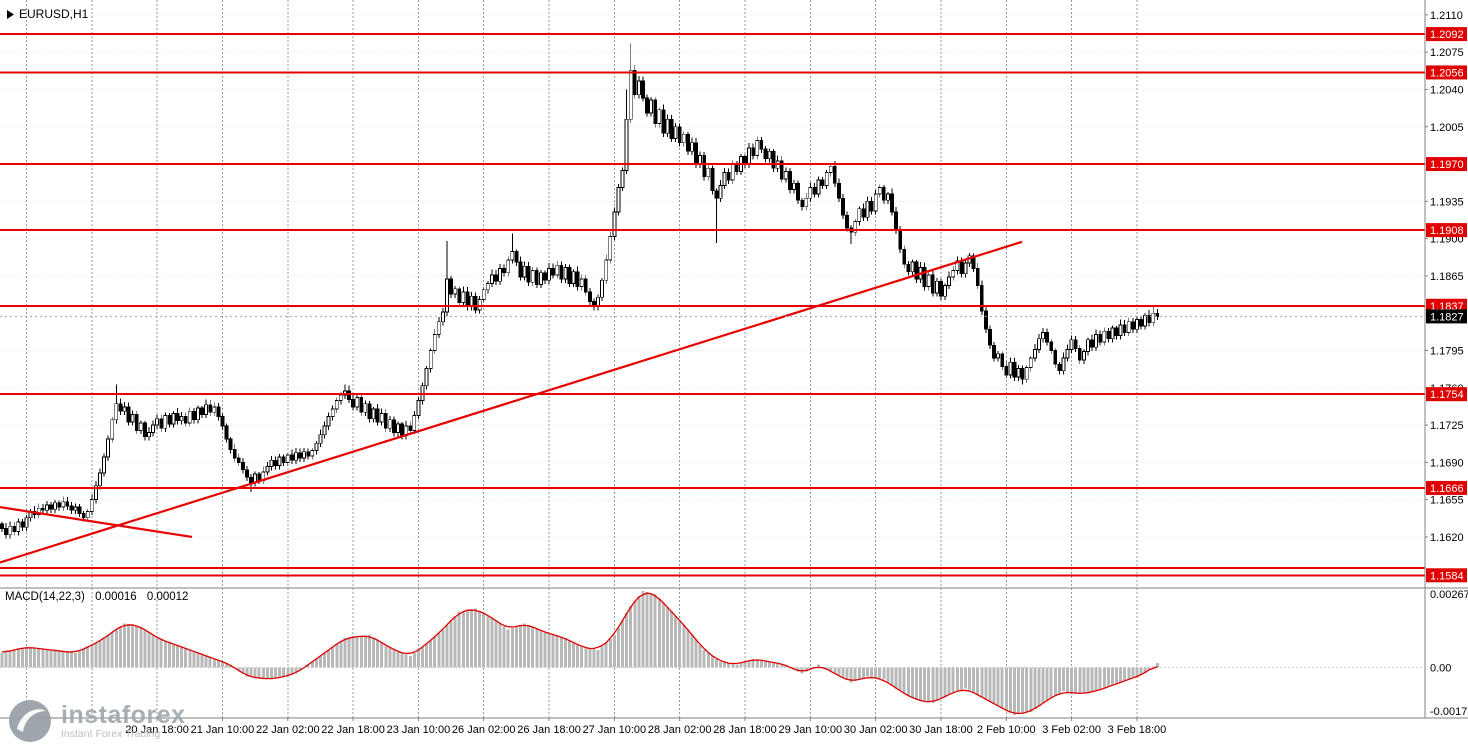 Image resolution: width=1468 pixels, height=750 pixels. I want to click on svg-text: 1.2110, so click(1446, 16).